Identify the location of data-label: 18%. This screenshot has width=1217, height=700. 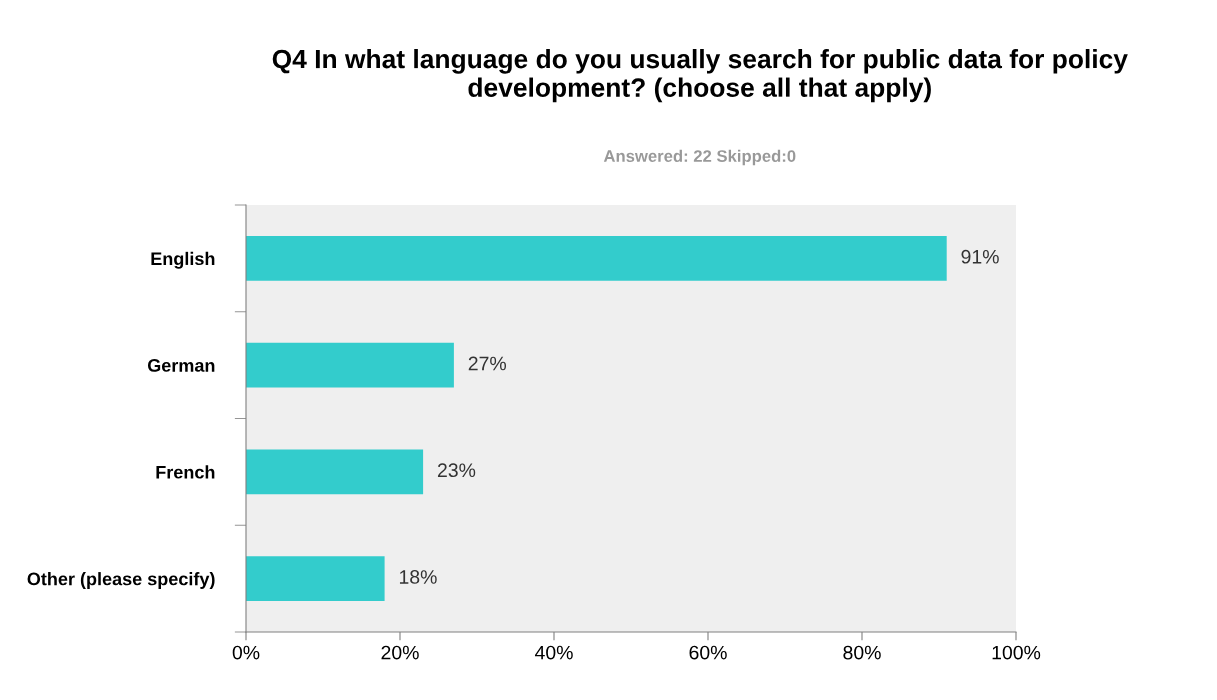
(418, 577).